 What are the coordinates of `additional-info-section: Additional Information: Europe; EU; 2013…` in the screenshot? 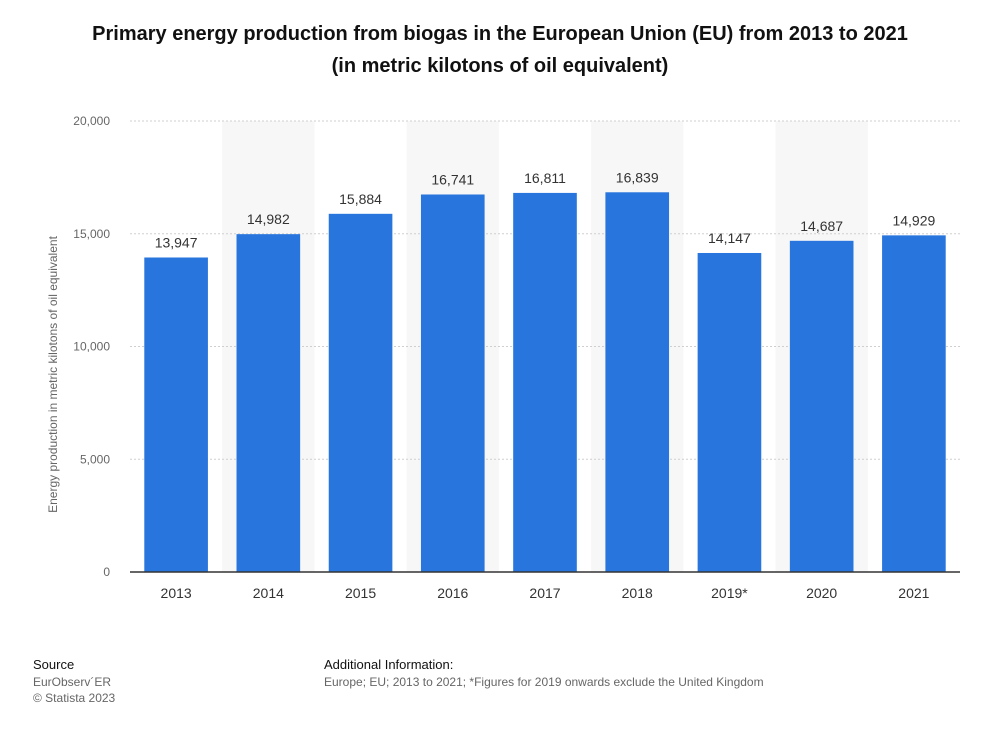 It's located at (544, 673).